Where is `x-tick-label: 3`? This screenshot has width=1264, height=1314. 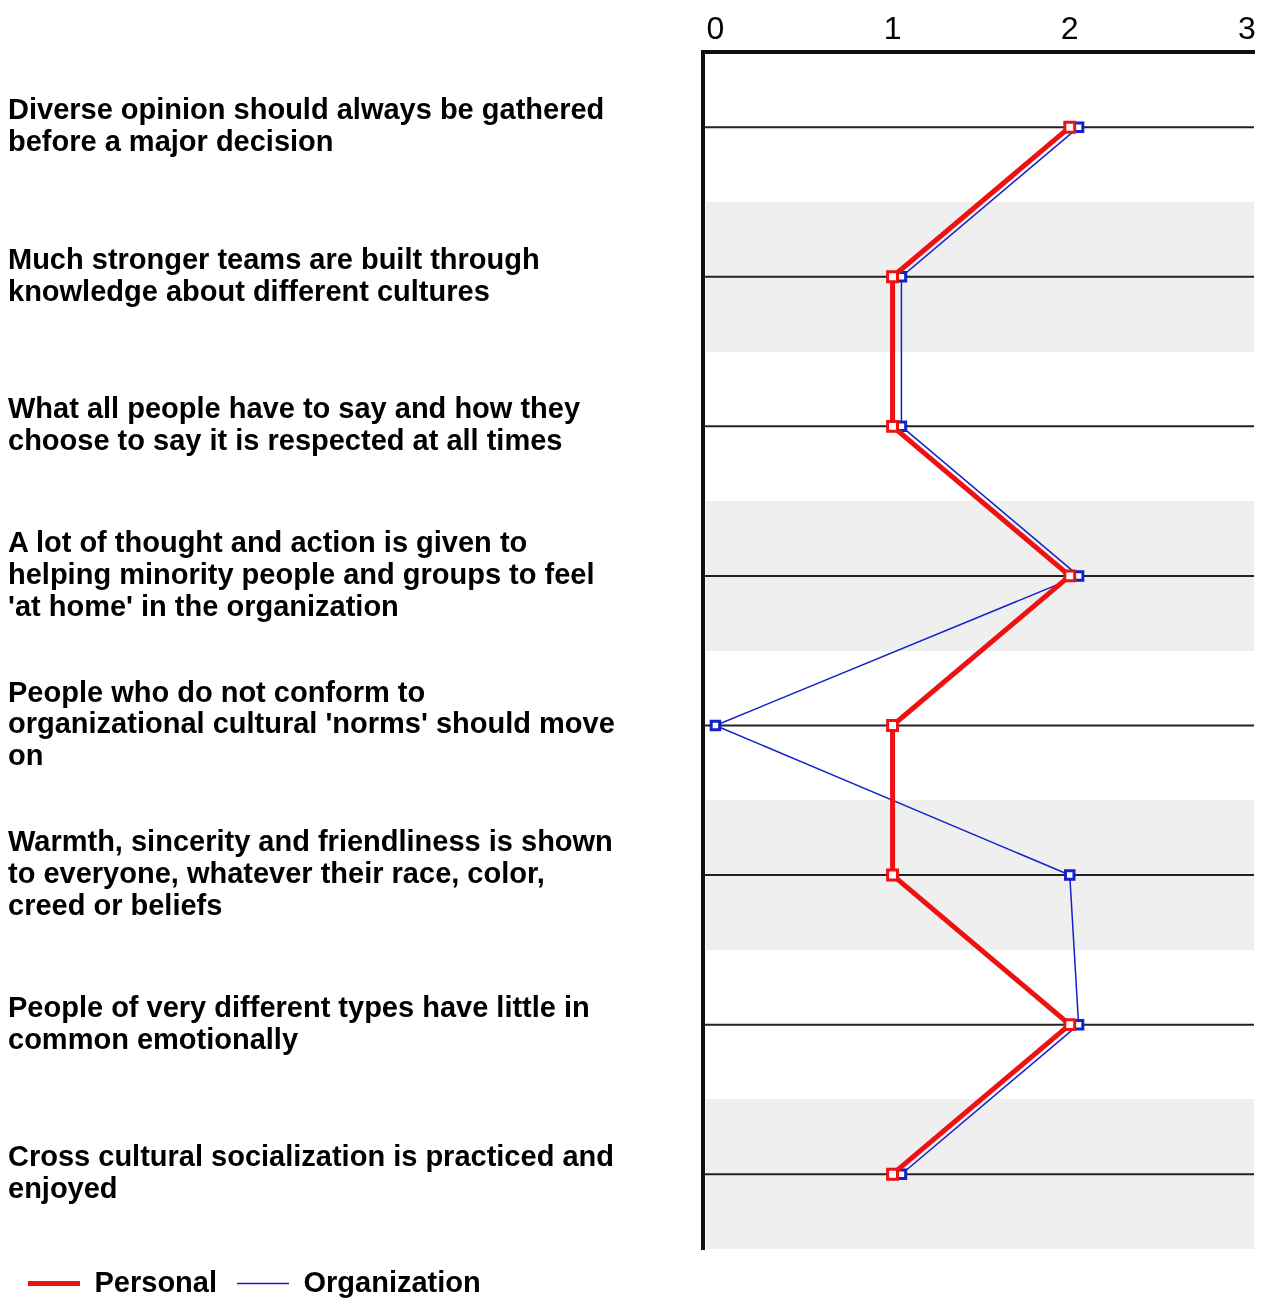 x-tick-label: 3 is located at coordinates (1247, 28).